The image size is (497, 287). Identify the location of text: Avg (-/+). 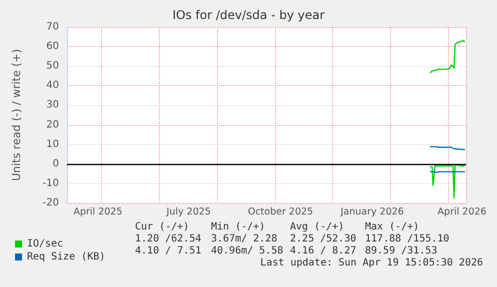
(317, 227).